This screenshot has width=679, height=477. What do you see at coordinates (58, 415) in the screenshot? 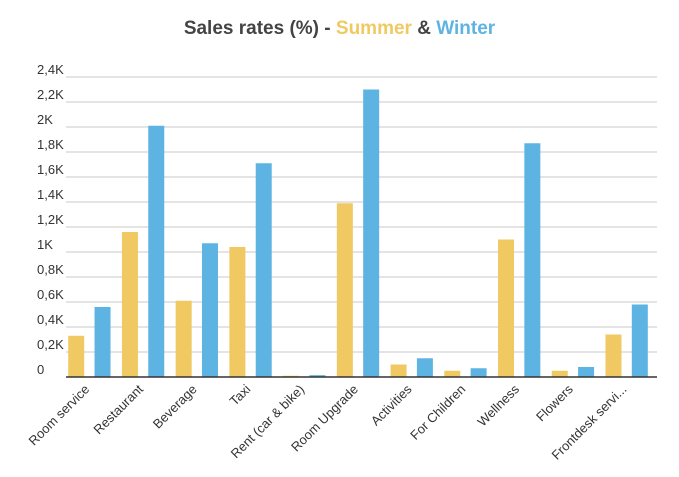
I see `x-tick-label: Room service` at bounding box center [58, 415].